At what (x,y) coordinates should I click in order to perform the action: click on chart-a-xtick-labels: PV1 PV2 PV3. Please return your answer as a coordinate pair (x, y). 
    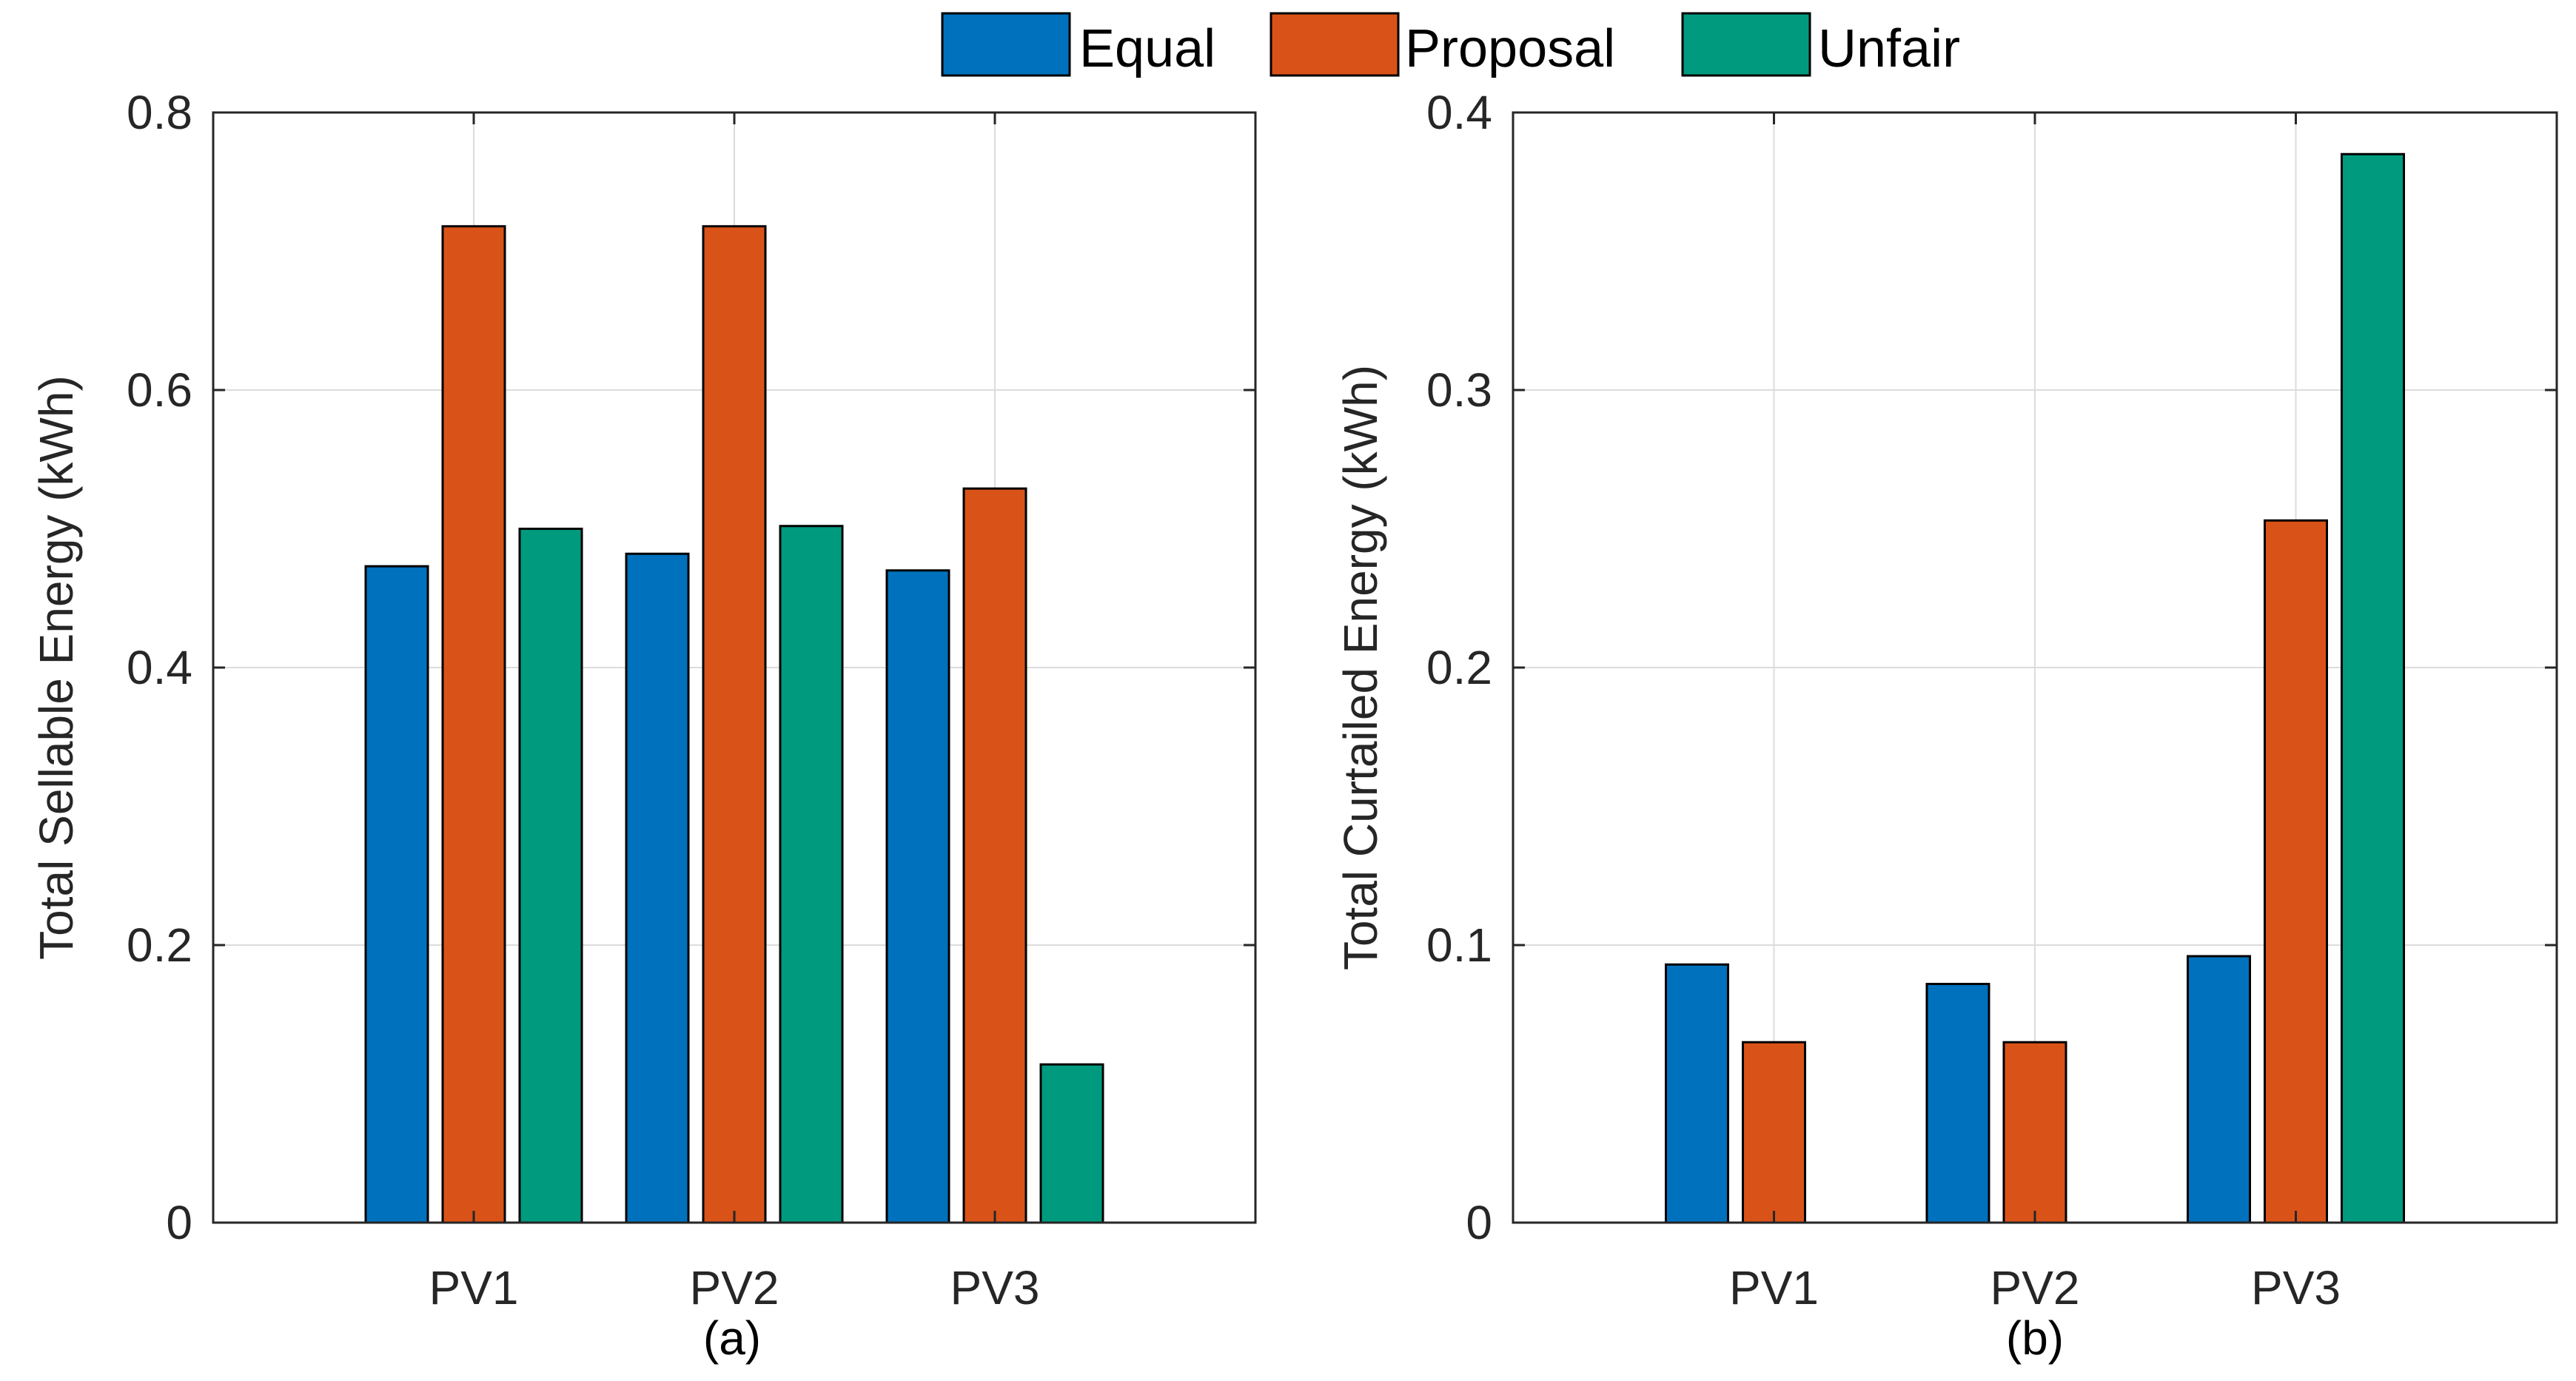
    Looking at the image, I should click on (734, 1287).